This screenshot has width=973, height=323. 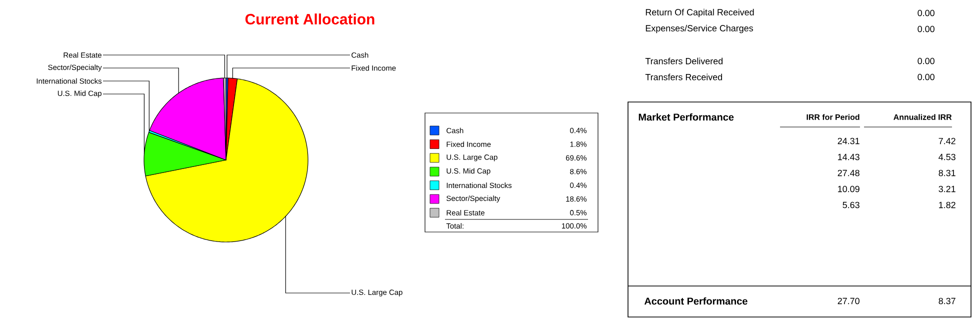 What do you see at coordinates (696, 301) in the screenshot?
I see `text: Account Performance` at bounding box center [696, 301].